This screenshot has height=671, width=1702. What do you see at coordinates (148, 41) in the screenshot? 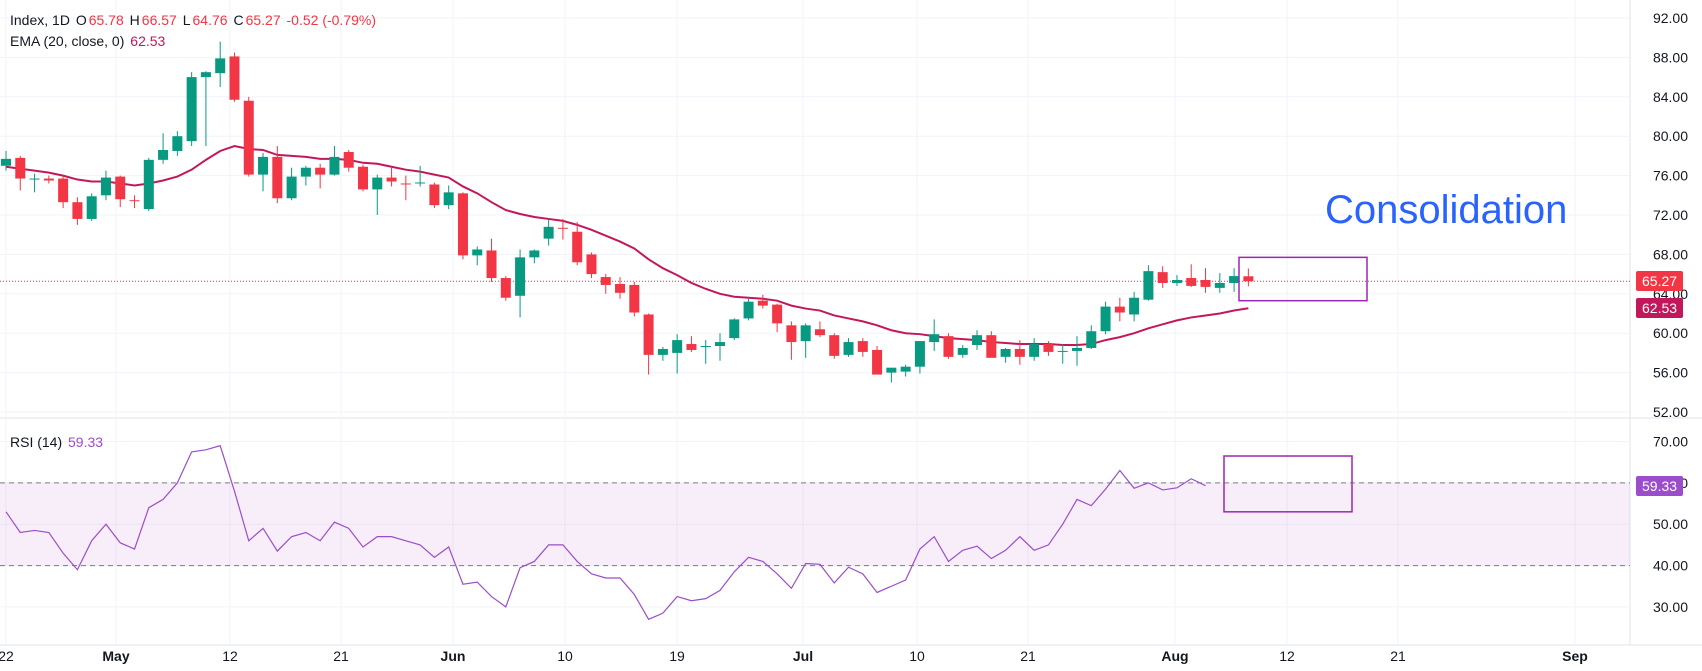
I see `ema-value: 62.53` at bounding box center [148, 41].